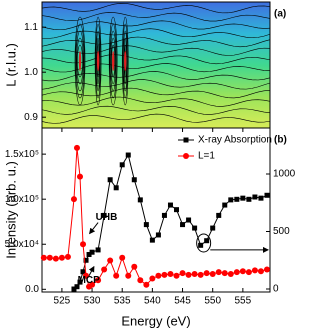  What do you see at coordinates (284, 174) in the screenshot?
I see `y2-tick-label: 1000` at bounding box center [284, 174].